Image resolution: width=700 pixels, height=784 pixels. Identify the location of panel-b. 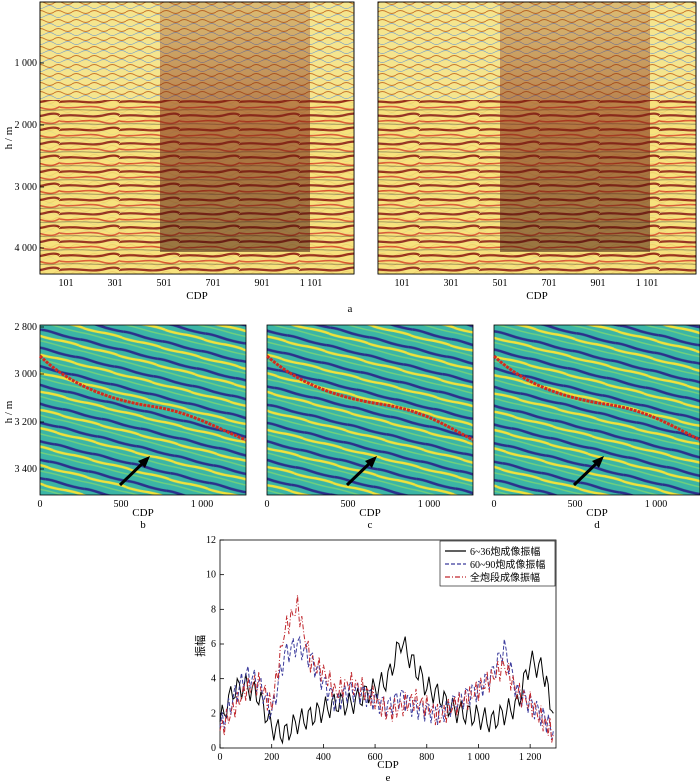
(142, 410).